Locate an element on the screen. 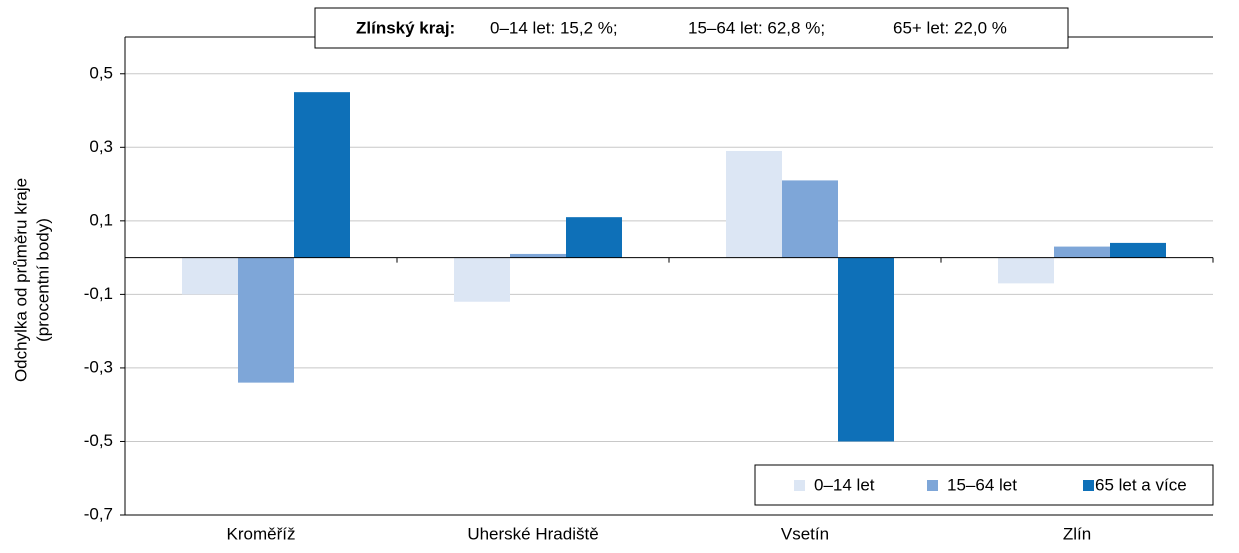 The height and width of the screenshot is (553, 1239). legend-box is located at coordinates (984, 485).